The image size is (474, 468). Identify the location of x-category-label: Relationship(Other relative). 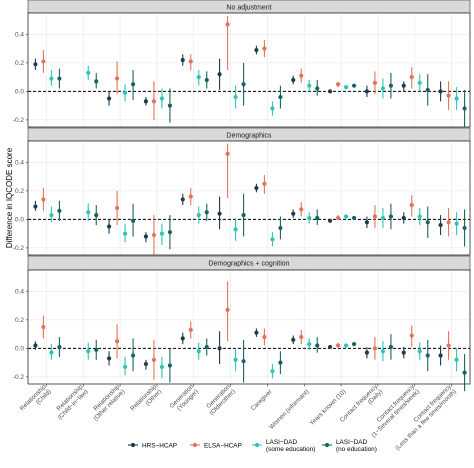
(106, 402).